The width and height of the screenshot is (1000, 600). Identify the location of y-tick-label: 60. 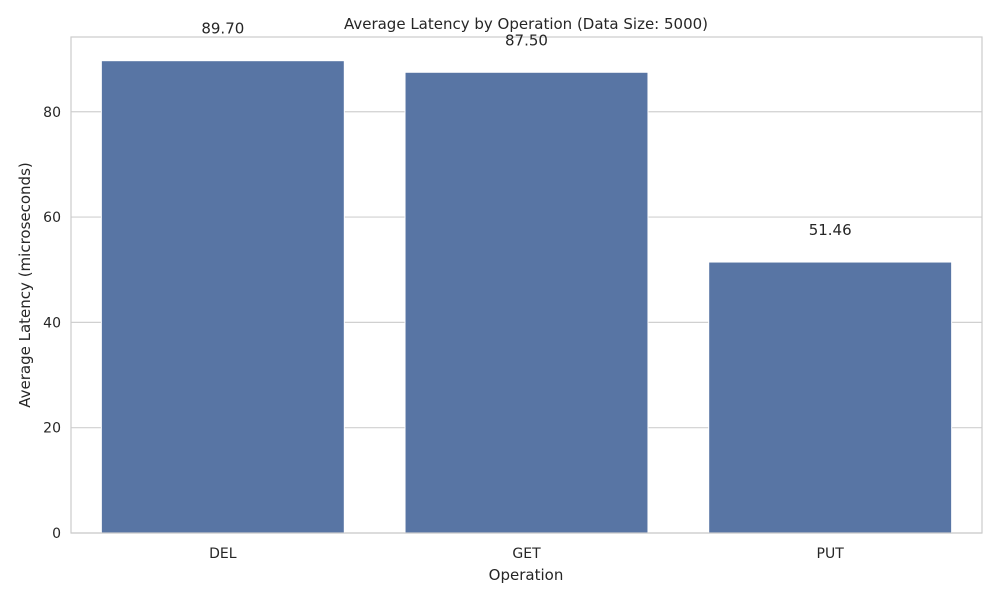
(52, 218).